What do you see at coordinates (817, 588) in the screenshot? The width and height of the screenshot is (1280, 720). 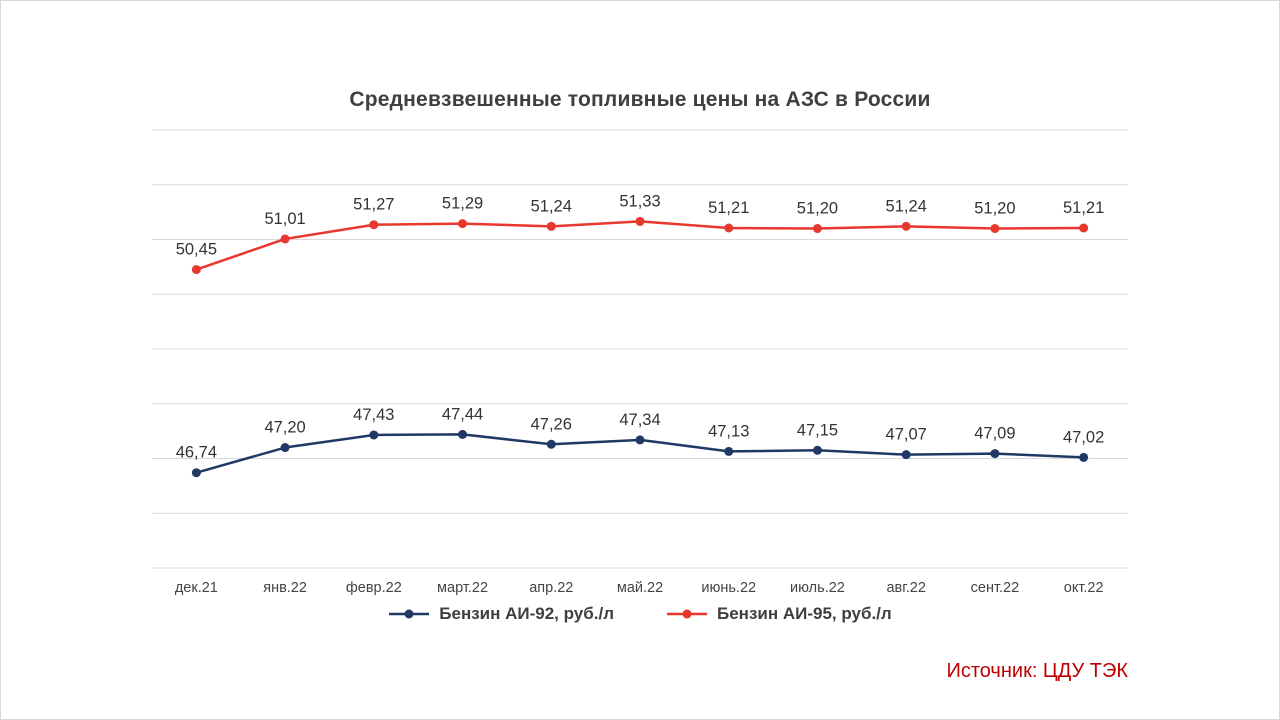 I see `x-axis-label: июль.22` at bounding box center [817, 588].